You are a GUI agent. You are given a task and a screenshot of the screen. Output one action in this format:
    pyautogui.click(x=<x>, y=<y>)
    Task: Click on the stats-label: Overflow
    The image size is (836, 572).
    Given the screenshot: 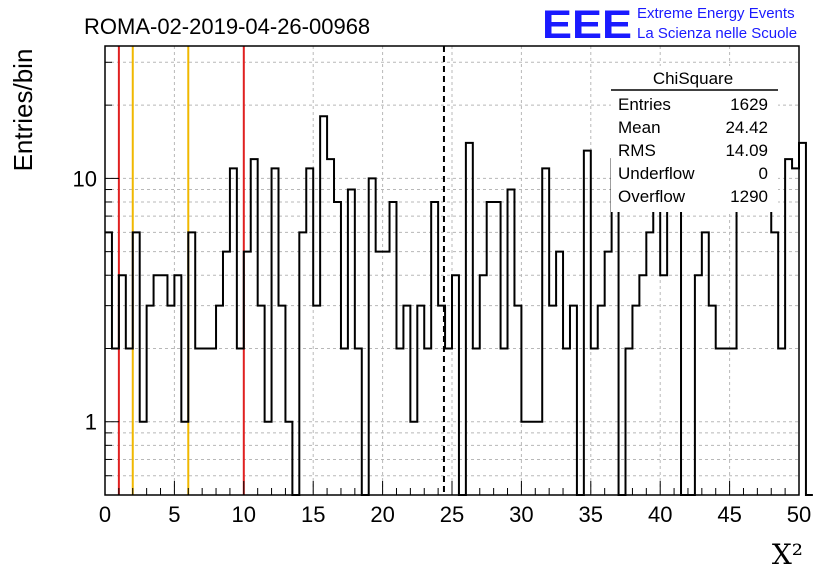 What is the action you would take?
    pyautogui.click(x=652, y=196)
    